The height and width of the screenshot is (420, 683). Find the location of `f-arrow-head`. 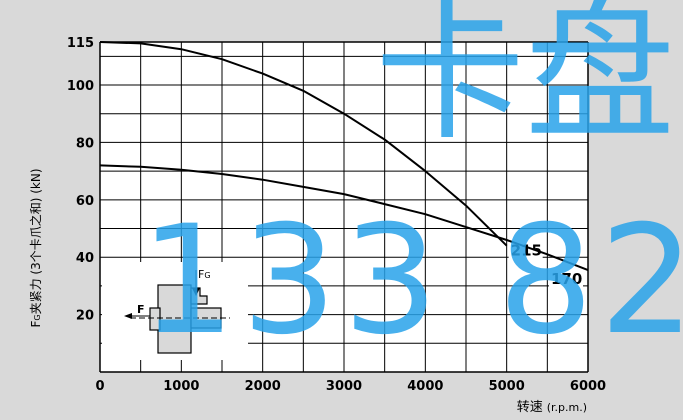

f-arrow-head is located at coordinates (128, 316).